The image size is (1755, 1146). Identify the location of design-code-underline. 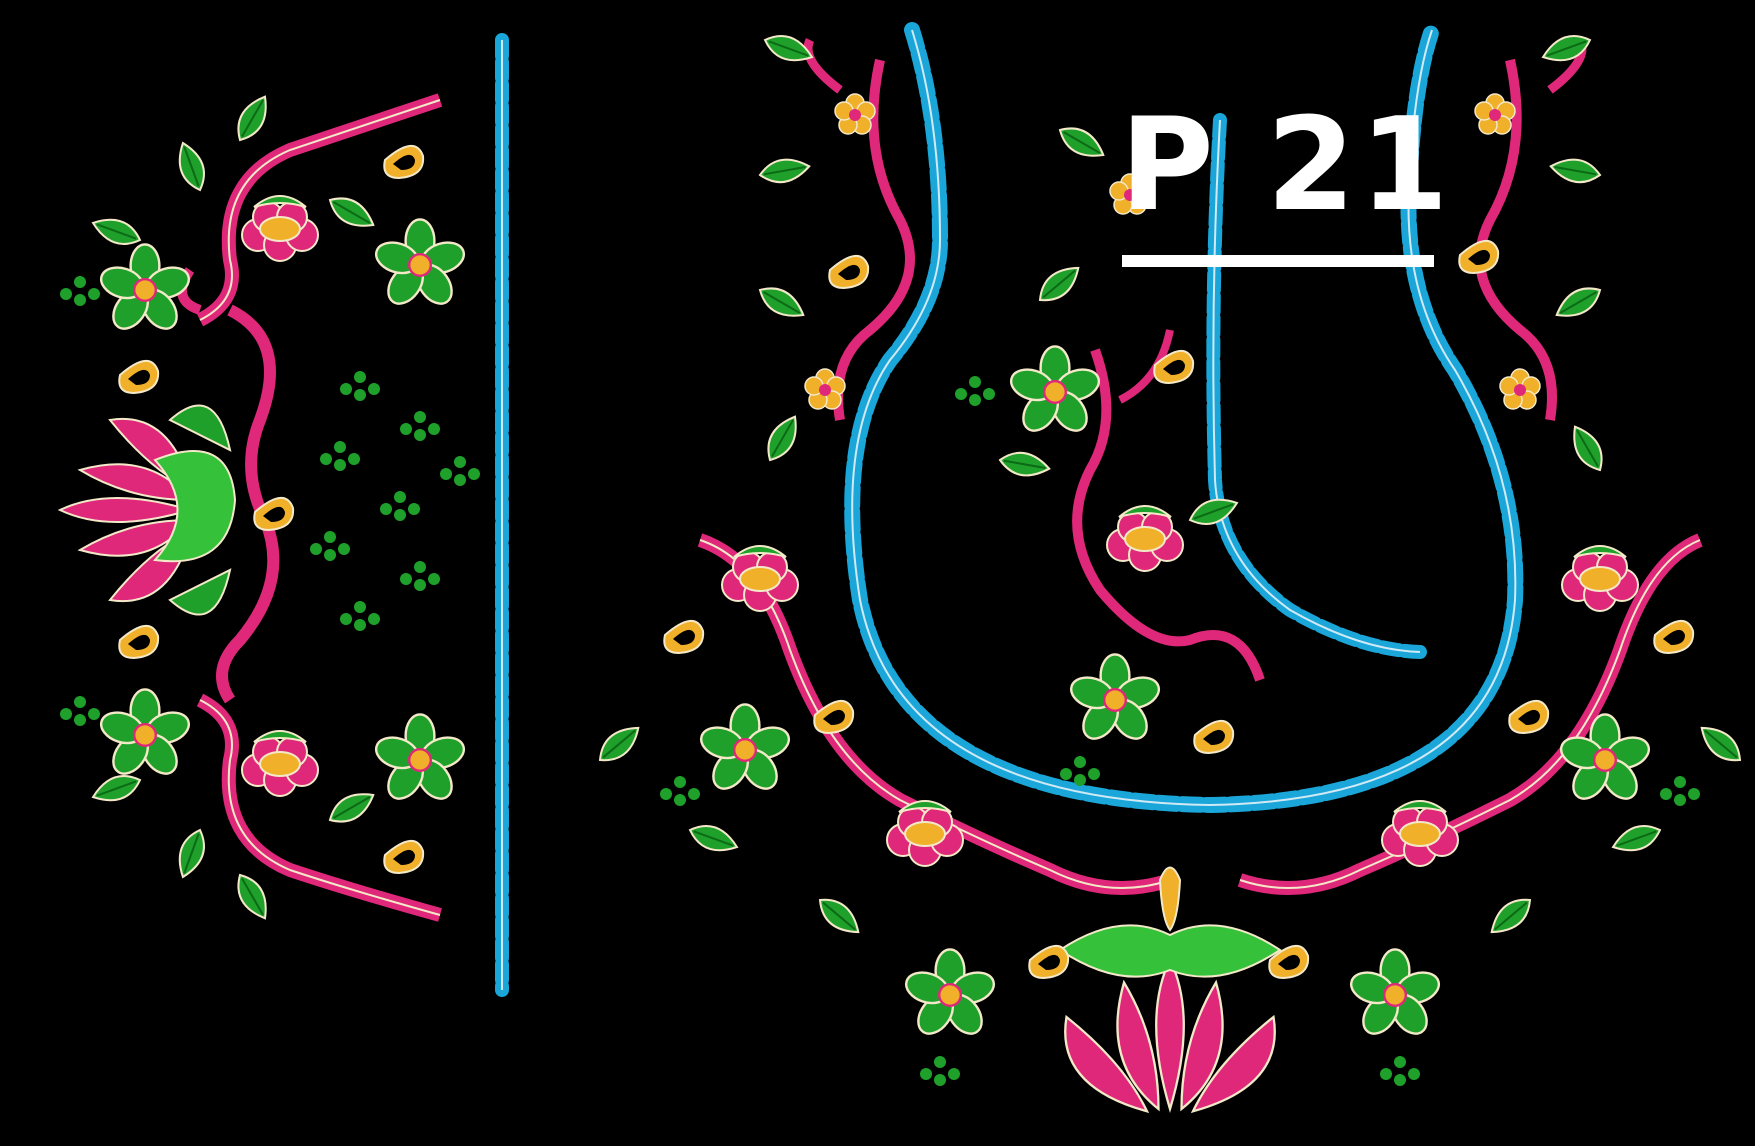
(1278, 261).